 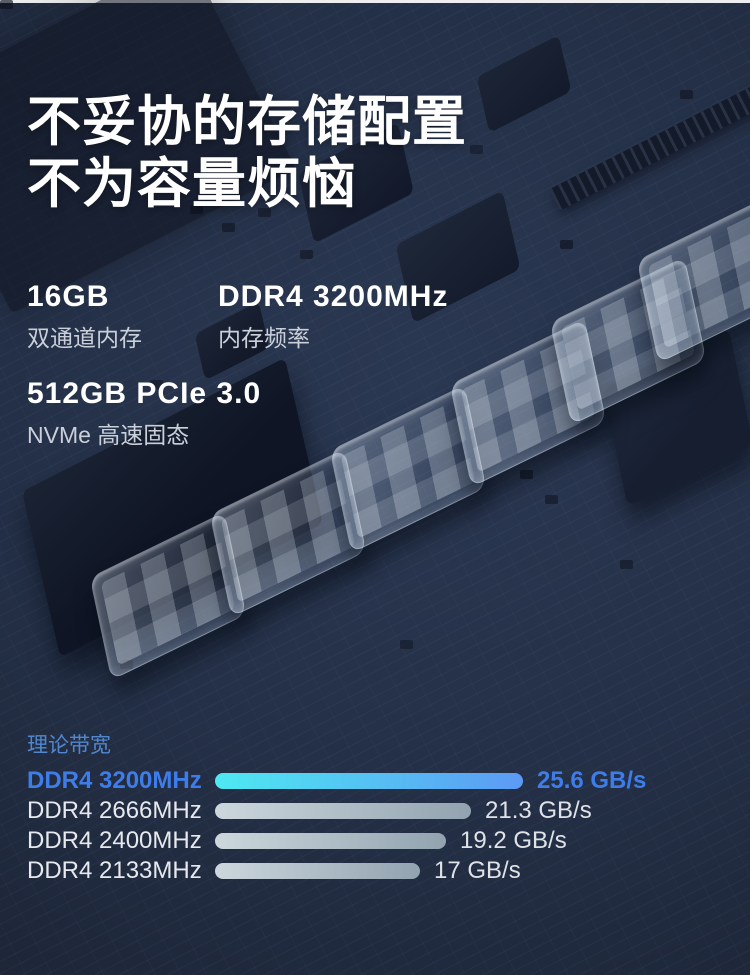 What do you see at coordinates (122, 316) in the screenshot?
I see `spec-memory-capacity: 16GB 双通道内存` at bounding box center [122, 316].